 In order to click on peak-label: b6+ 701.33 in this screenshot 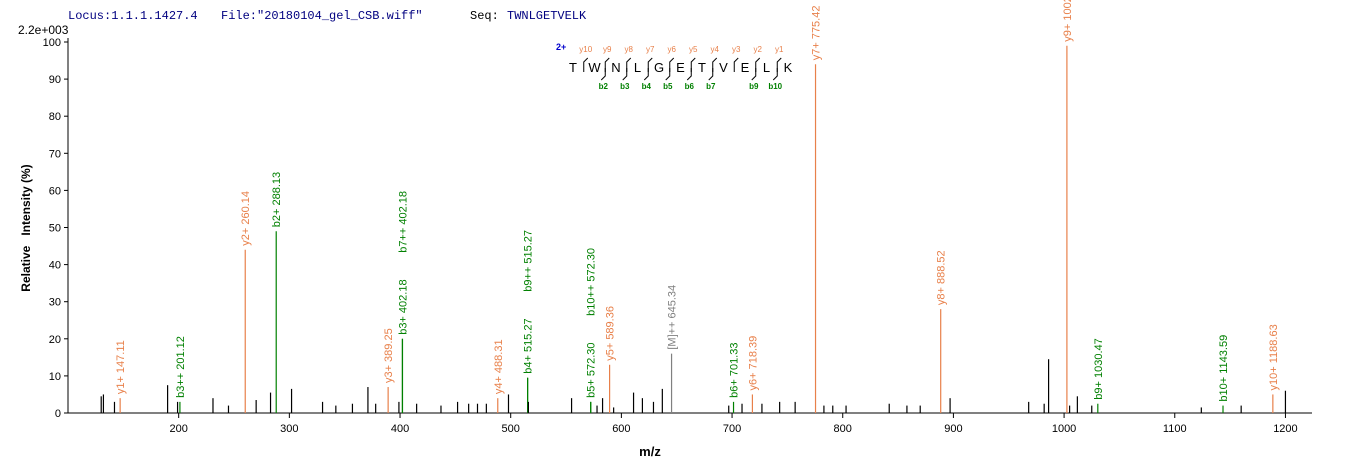, I will do `click(735, 369)`.